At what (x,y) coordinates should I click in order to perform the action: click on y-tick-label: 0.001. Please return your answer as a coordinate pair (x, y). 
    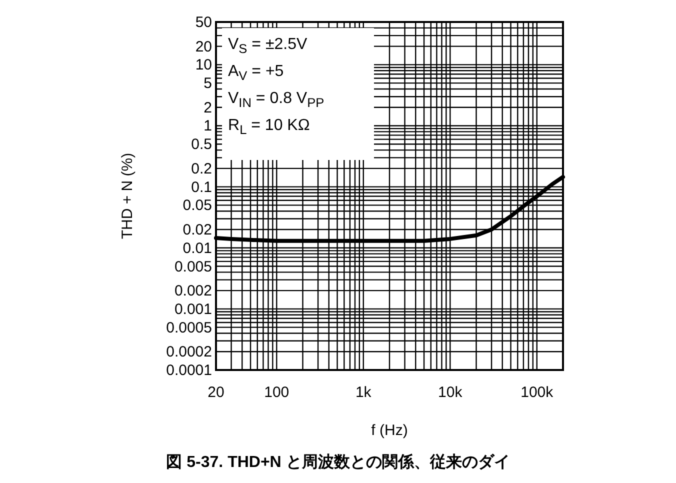
    Looking at the image, I should click on (193, 309).